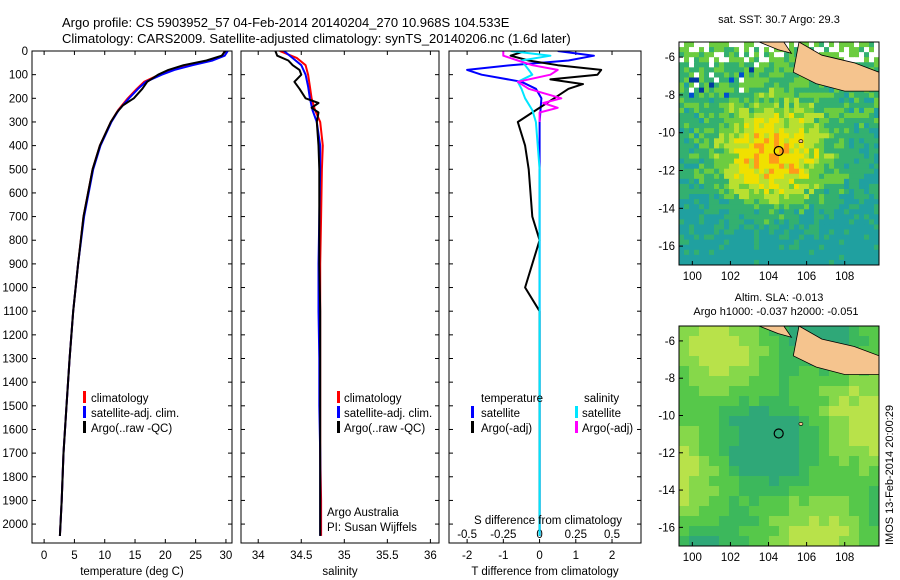  I want to click on depth-tick-label: 1900, so click(15, 501).